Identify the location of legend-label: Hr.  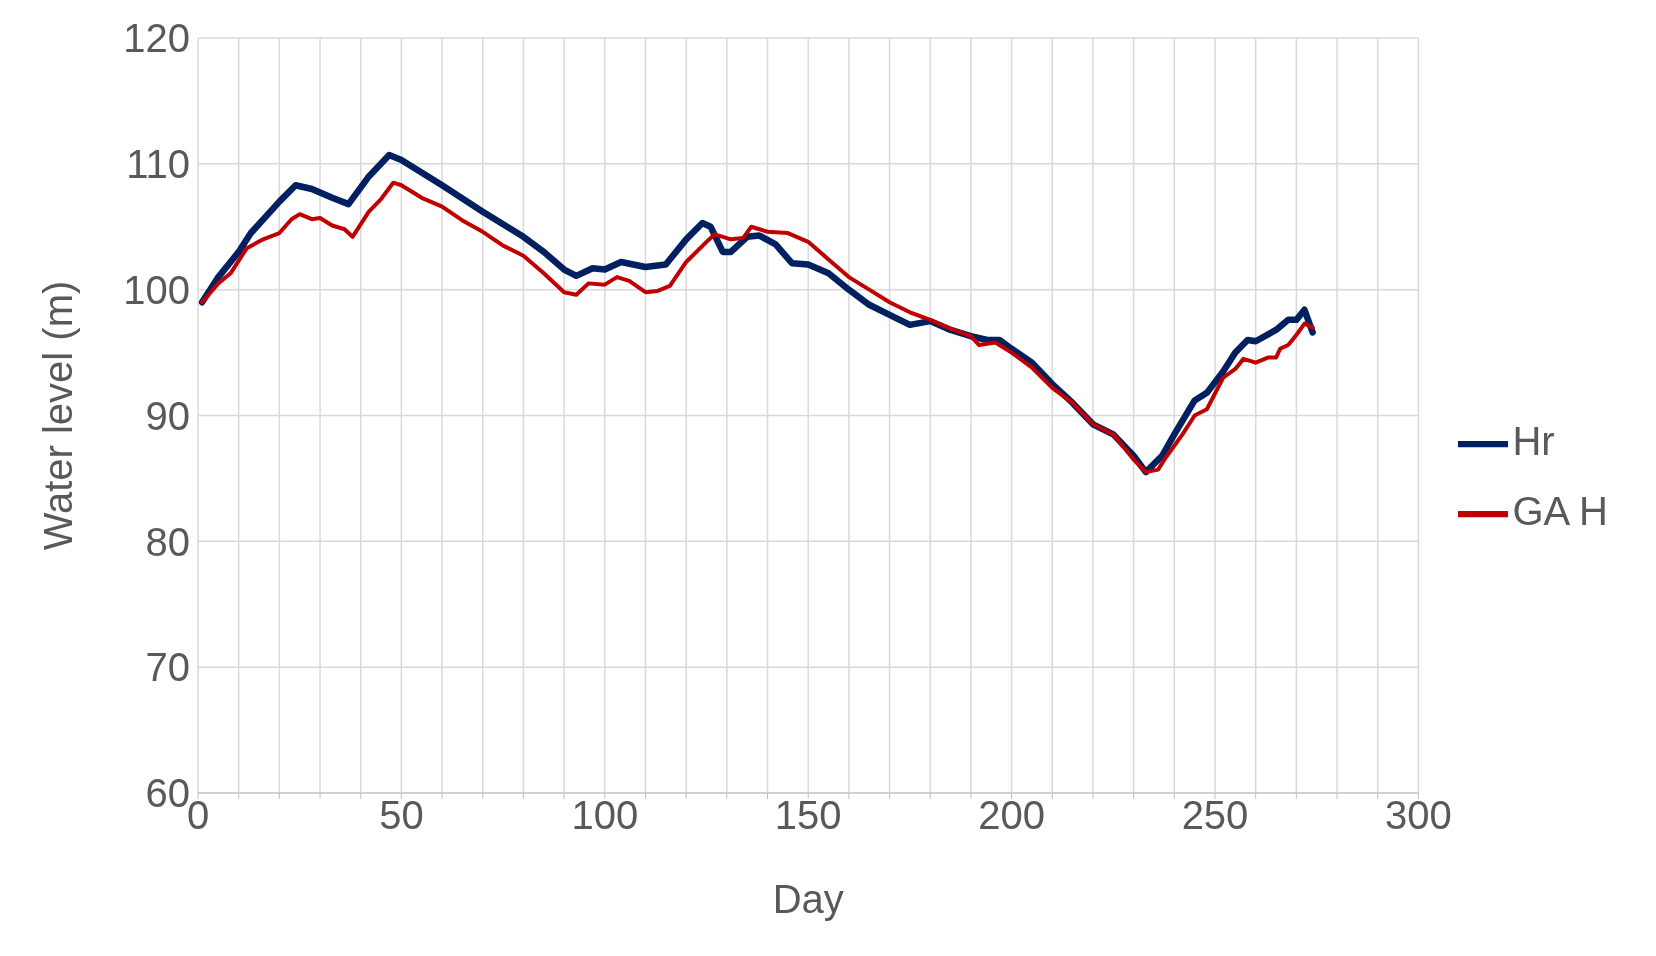
(1533, 440).